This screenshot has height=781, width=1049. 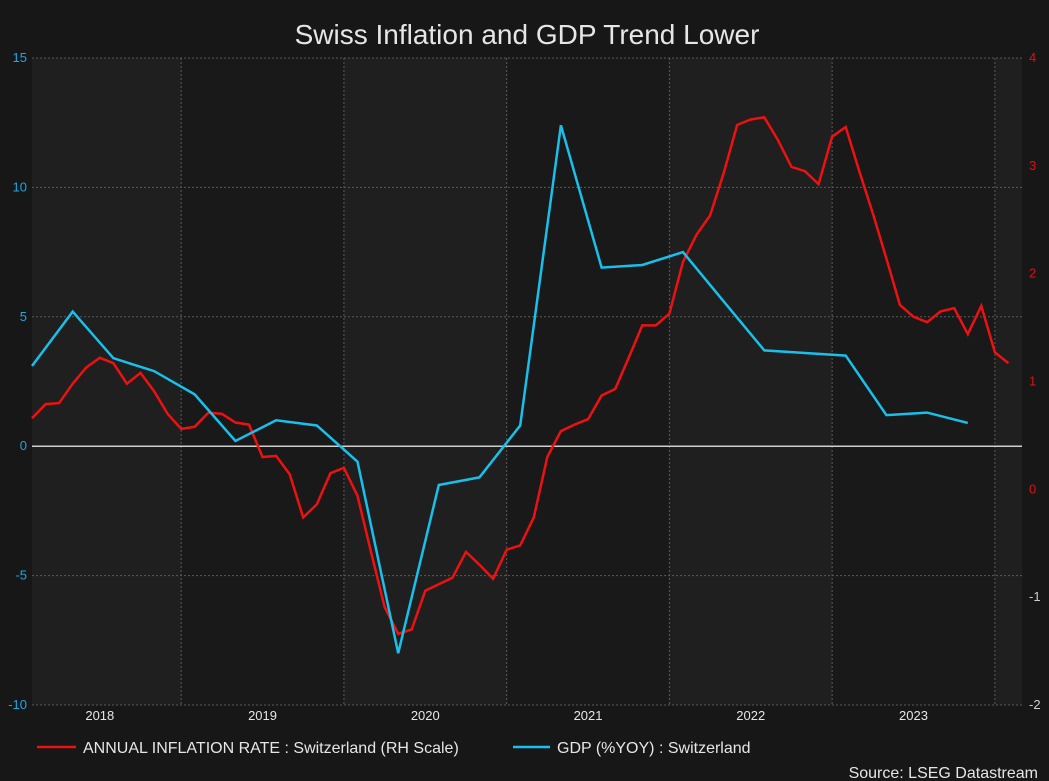 I want to click on x-tick-label: 2020, so click(x=425, y=715).